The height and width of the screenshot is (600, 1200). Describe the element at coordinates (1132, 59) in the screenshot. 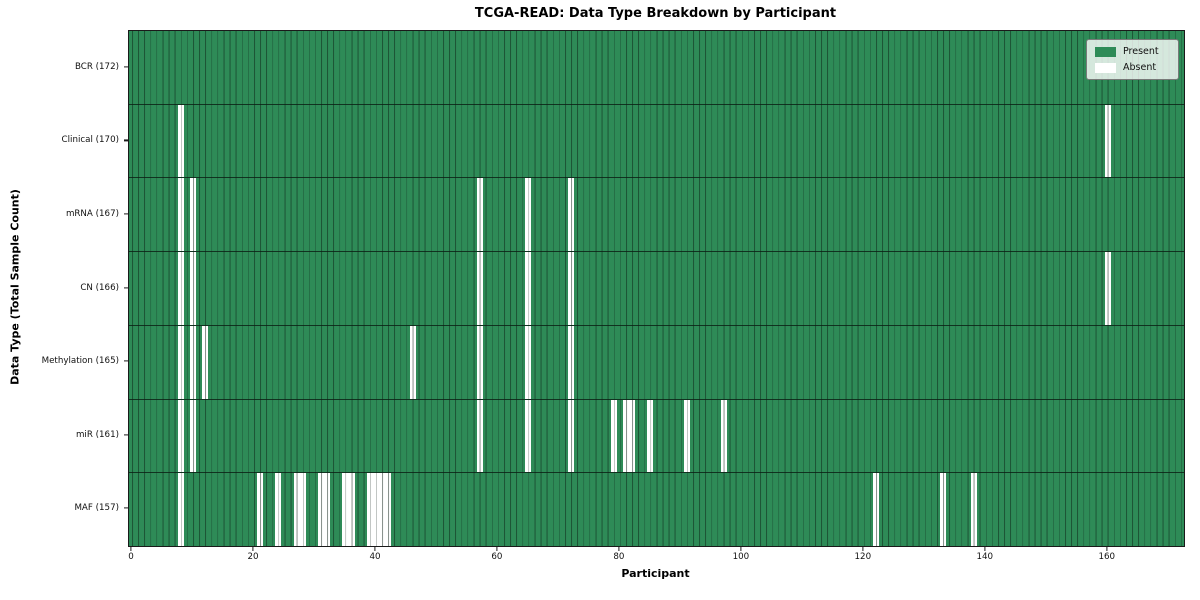

I see `legend: Present Absent` at that location.